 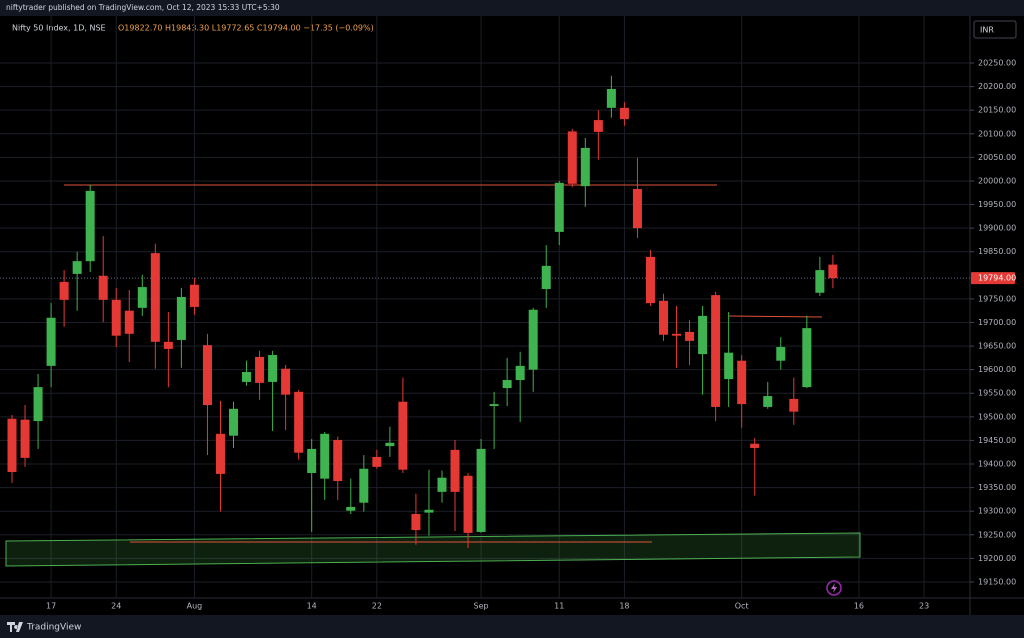 I want to click on y-tick-label: 19550.00, so click(x=997, y=393).